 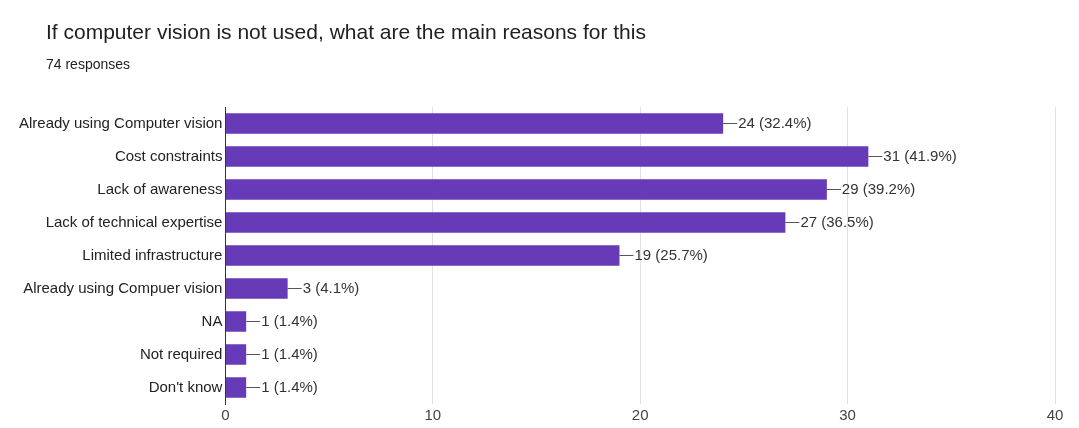 I want to click on x-tick-label: 30, so click(x=847, y=415).